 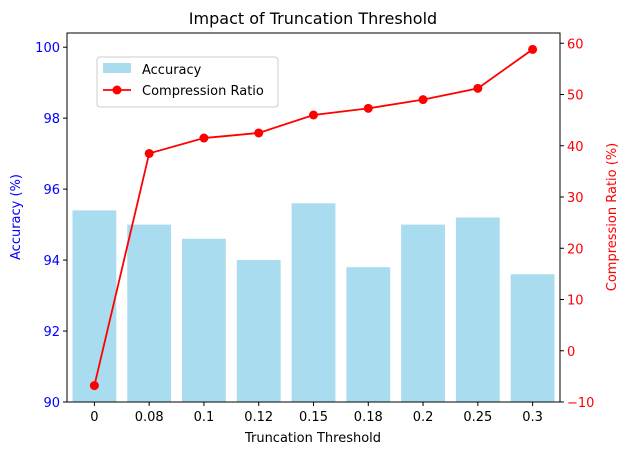 What do you see at coordinates (51, 332) in the screenshot?
I see `left-tick-label: 92` at bounding box center [51, 332].